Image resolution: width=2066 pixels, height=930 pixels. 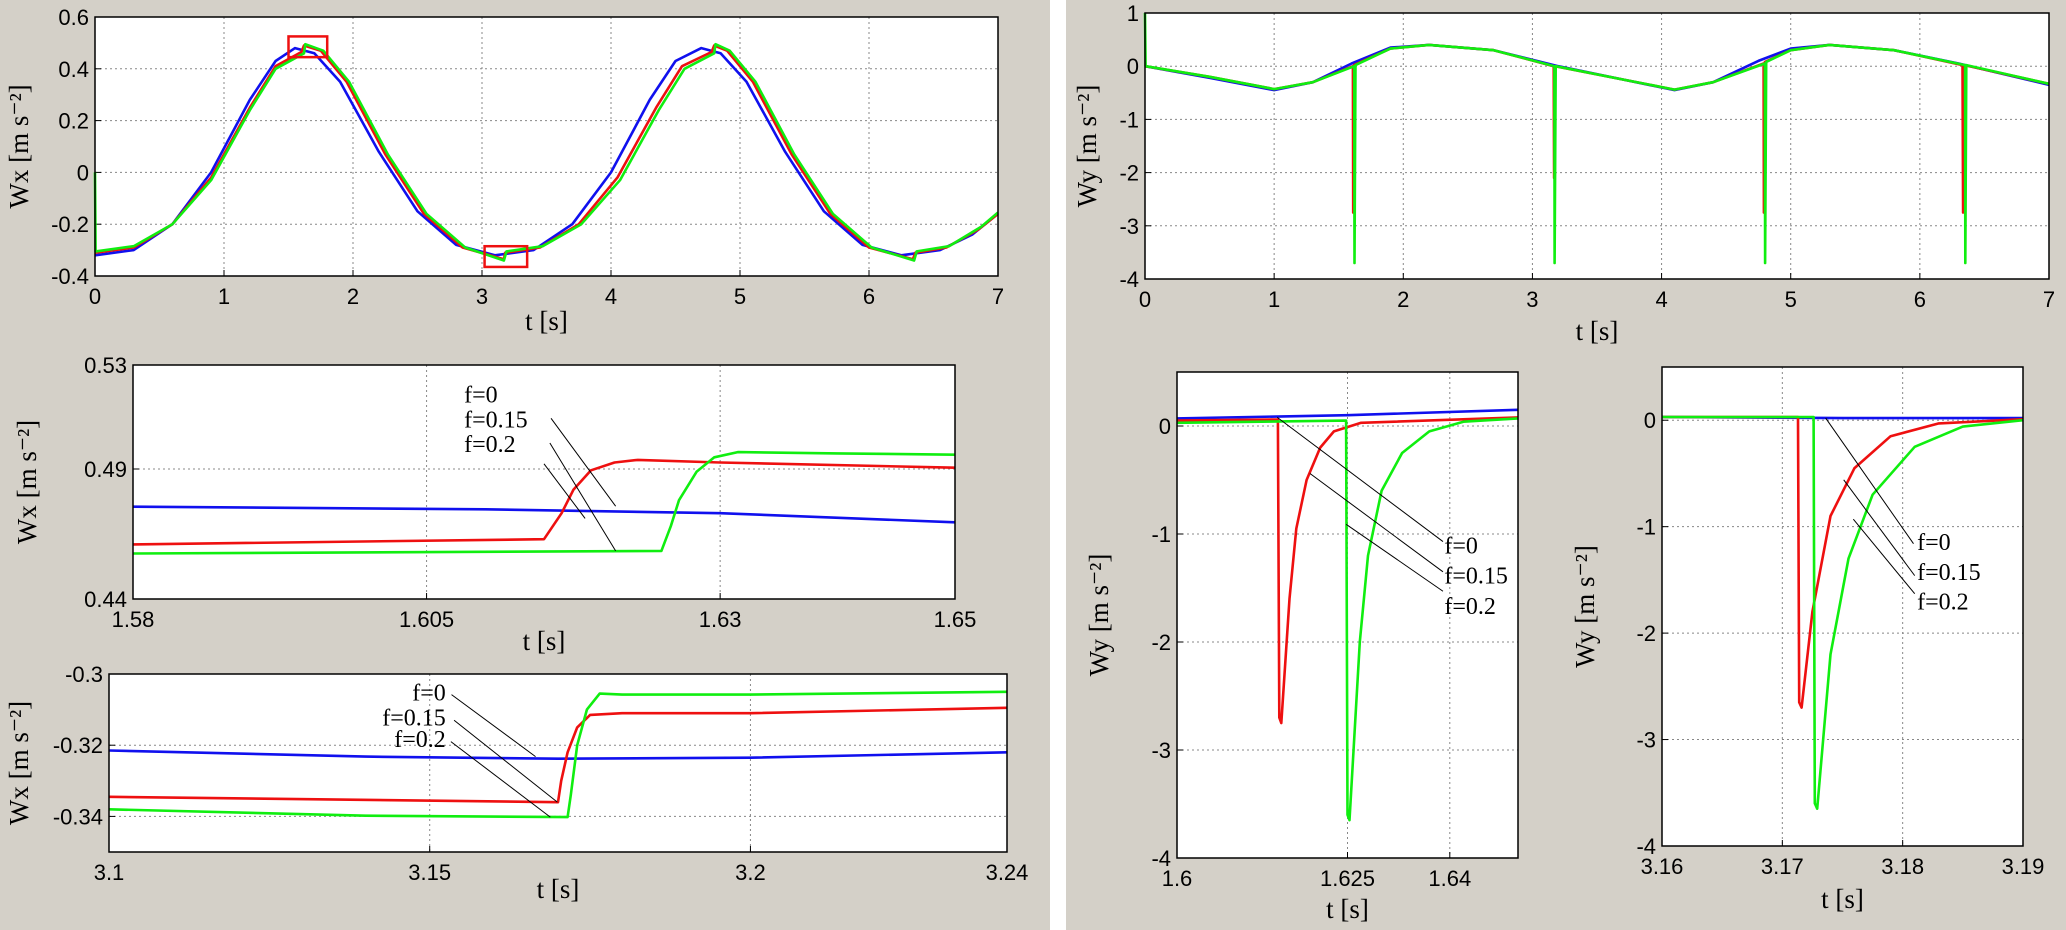 I want to click on x-tick-label: 1.625, so click(x=1347, y=878).